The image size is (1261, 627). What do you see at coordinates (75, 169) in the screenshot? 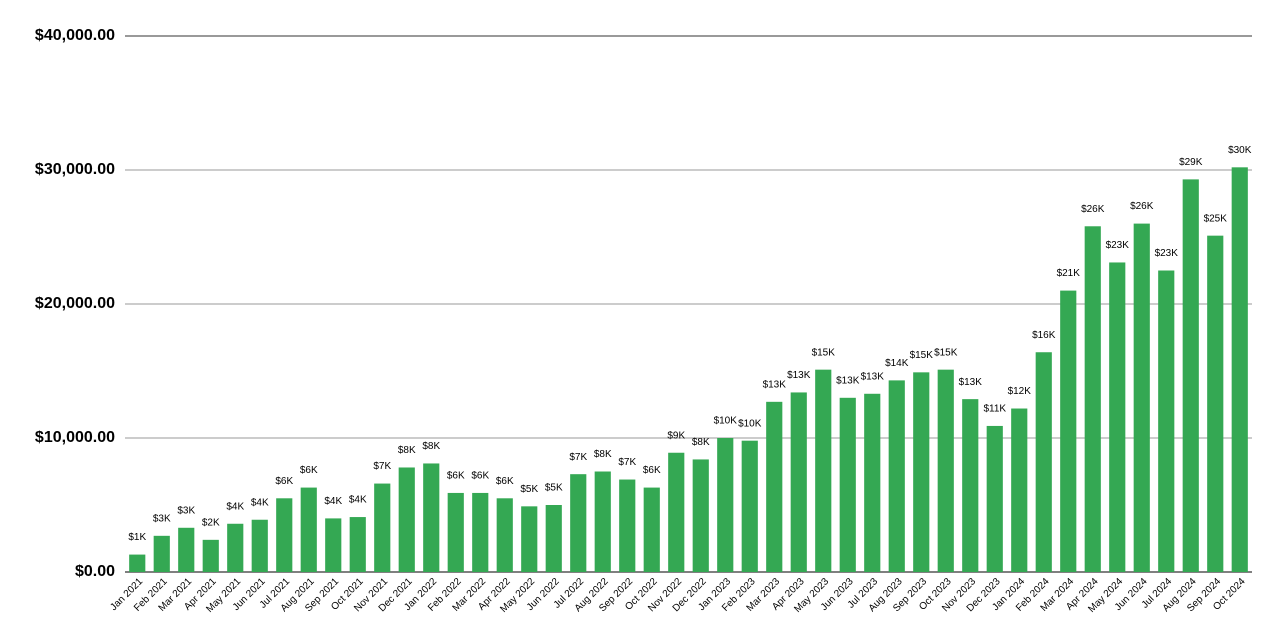
I see `y-tick-label: $30,000.00` at bounding box center [75, 169].